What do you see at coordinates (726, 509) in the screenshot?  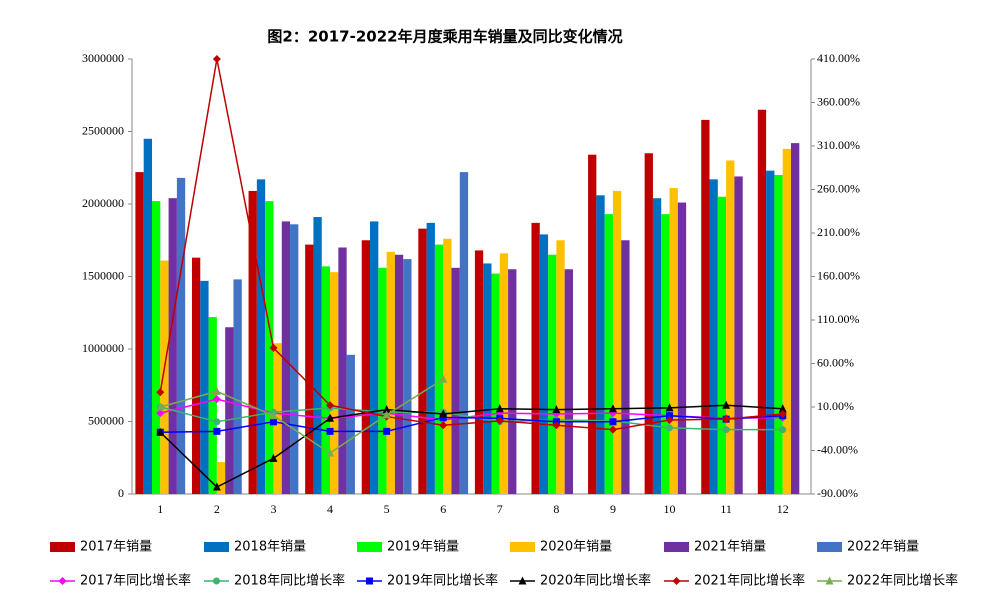 I see `x-tick-label: 11` at bounding box center [726, 509].